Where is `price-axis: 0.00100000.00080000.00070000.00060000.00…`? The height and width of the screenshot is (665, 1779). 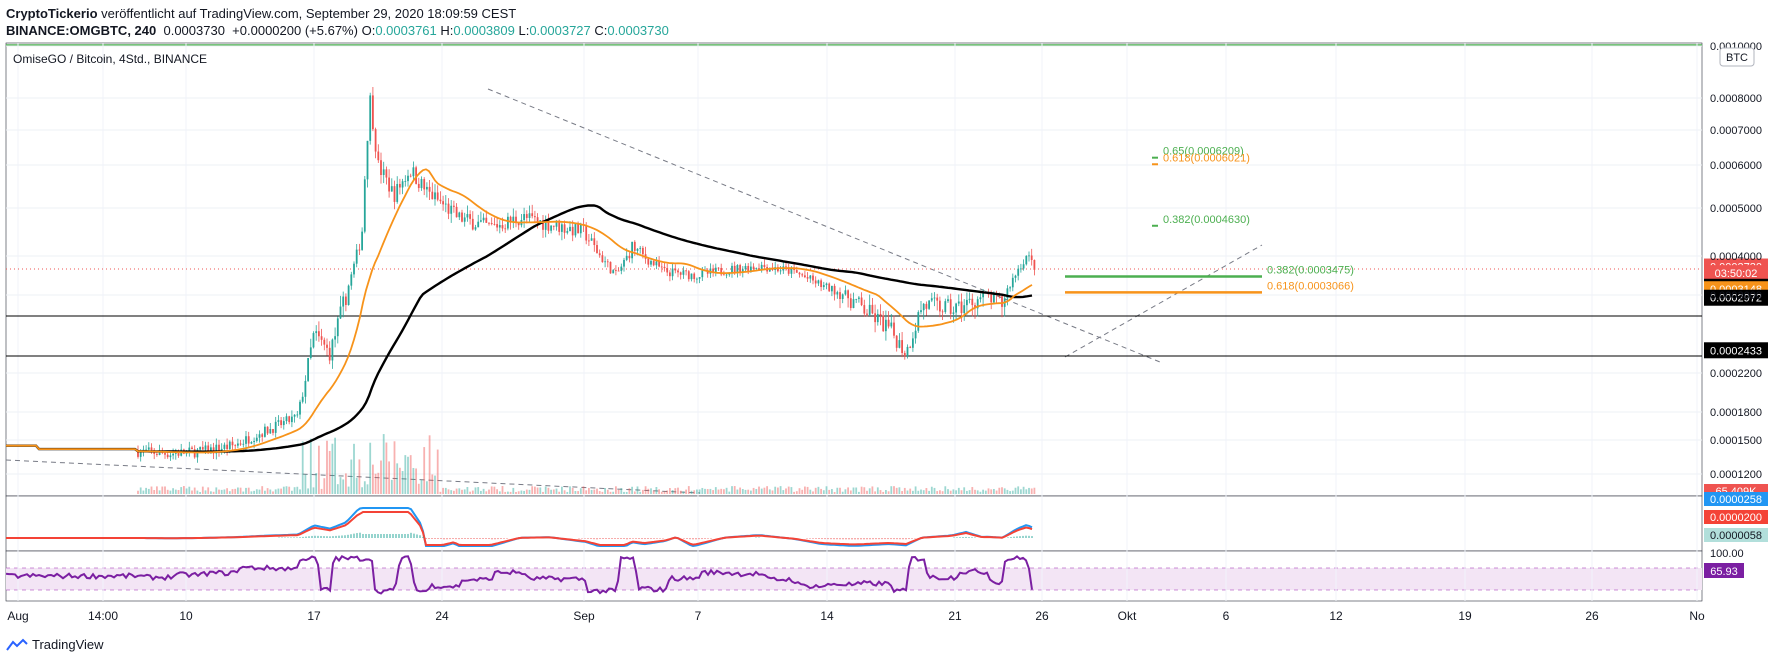
price-axis: 0.00100000.00080000.00070000.00060000.00… is located at coordinates (1736, 261).